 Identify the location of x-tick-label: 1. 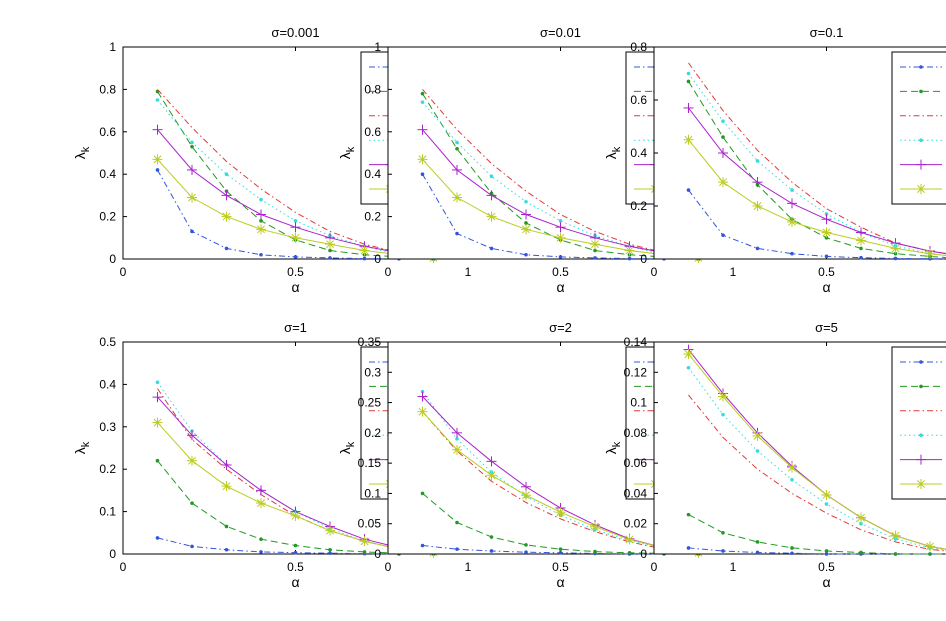
(468, 567).